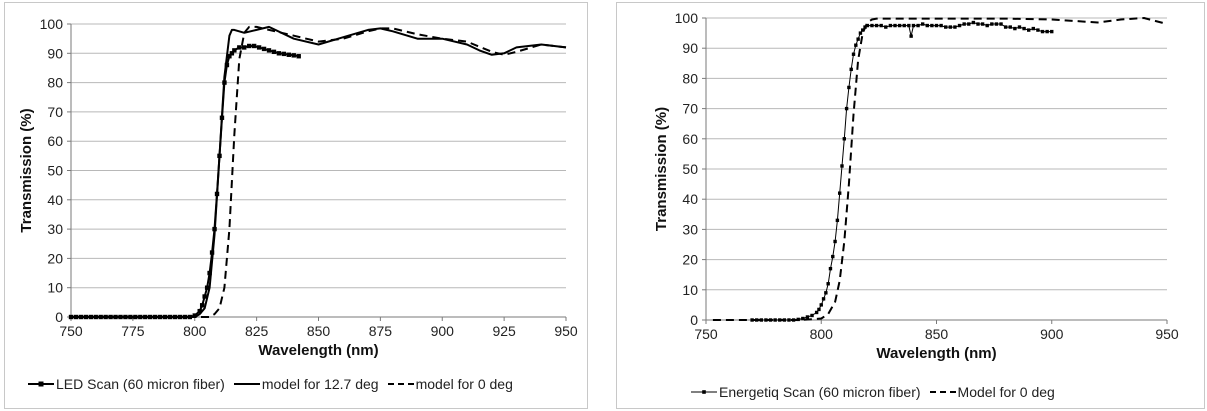 The height and width of the screenshot is (411, 1207). What do you see at coordinates (140, 384) in the screenshot?
I see `legend-label: LED Scan (60 micron fiber)` at bounding box center [140, 384].